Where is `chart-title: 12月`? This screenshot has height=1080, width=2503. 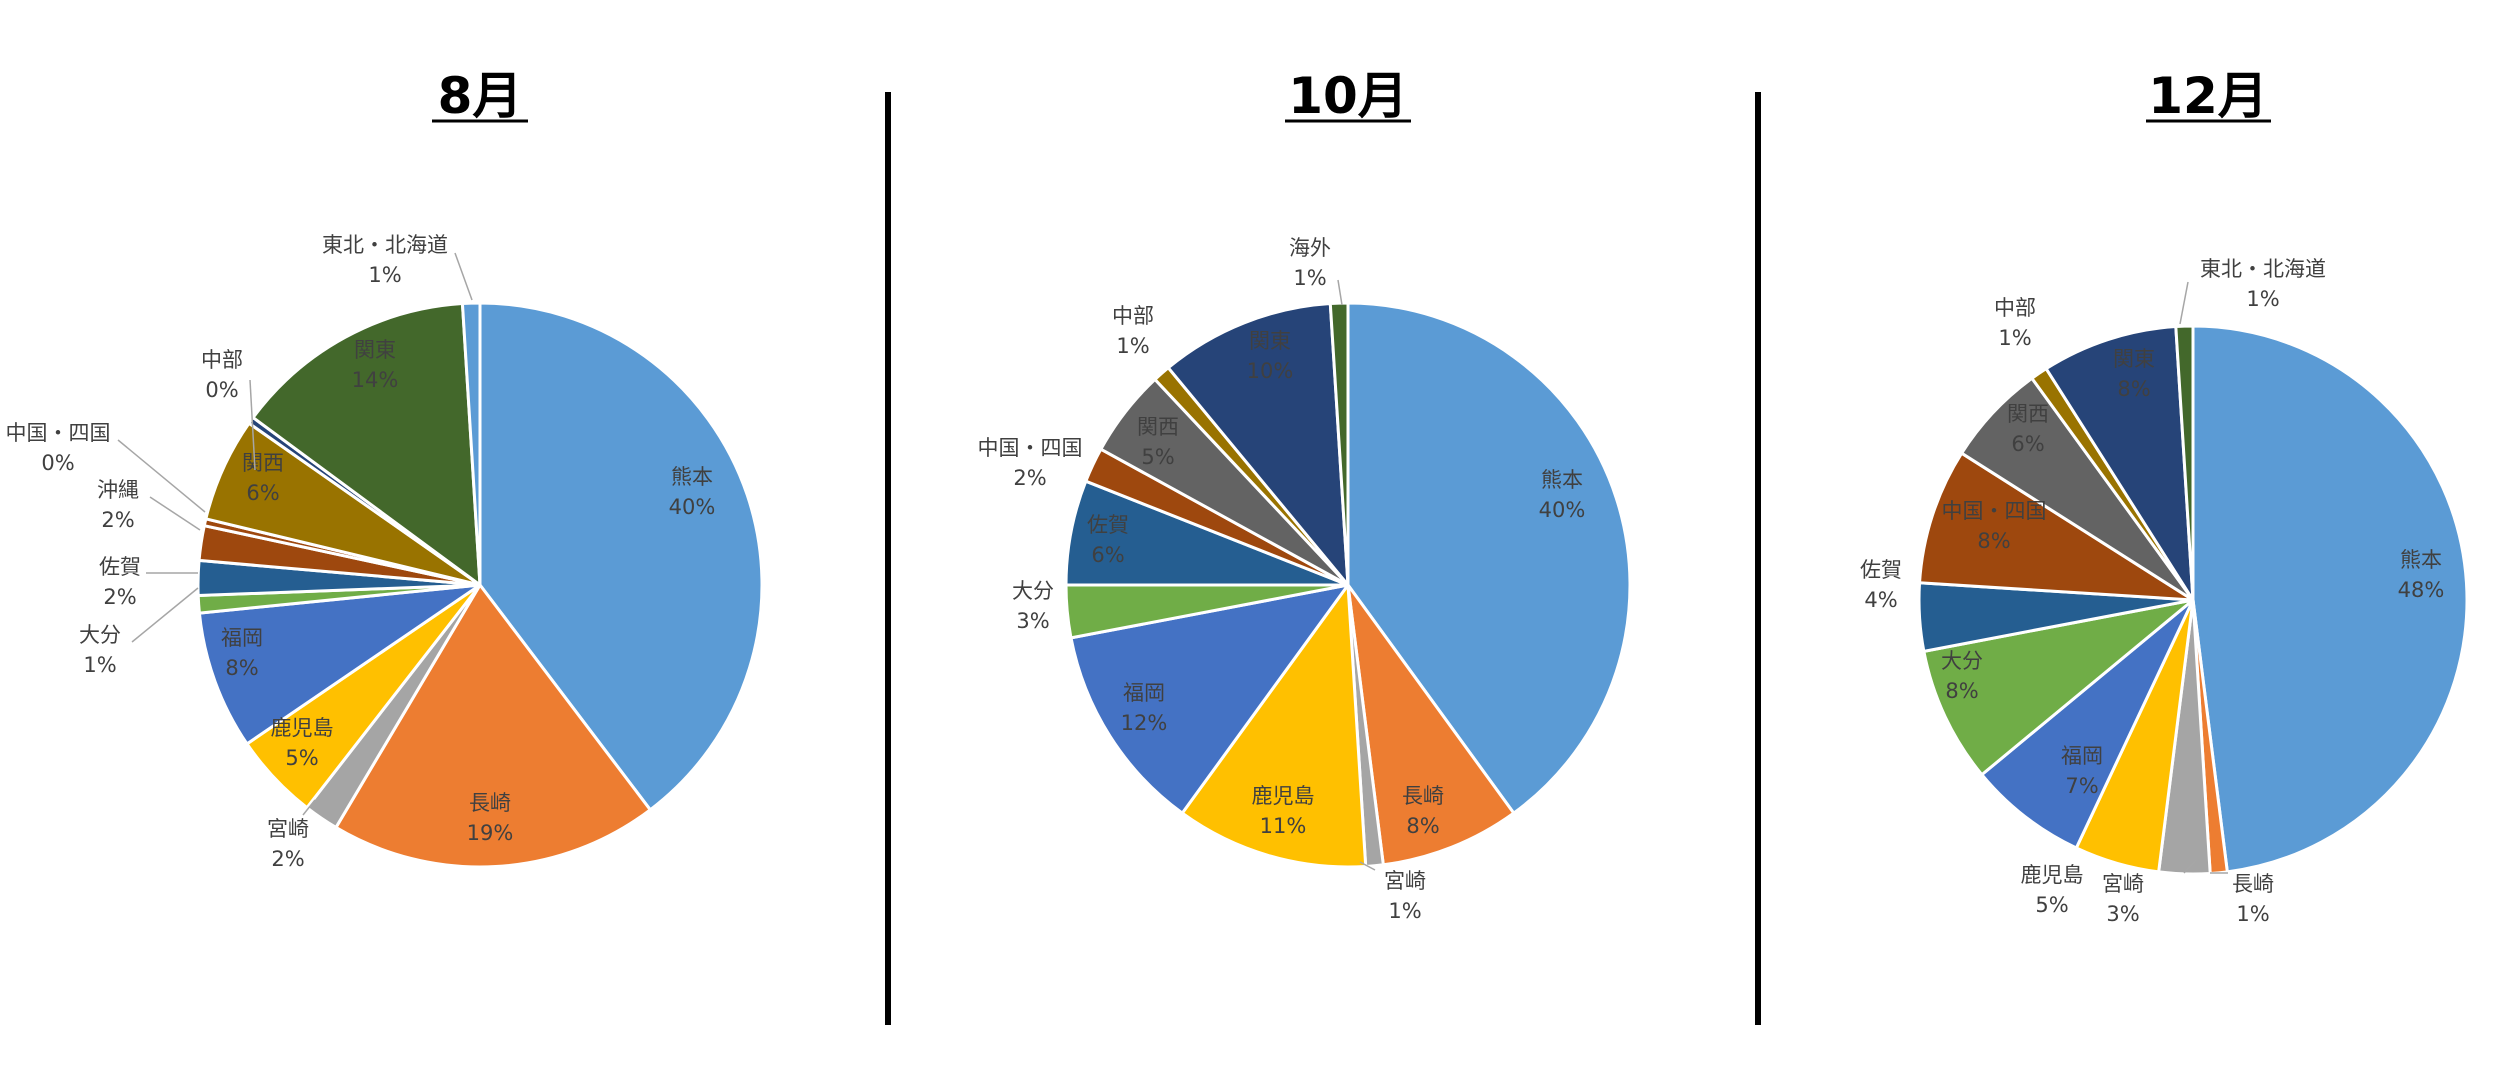 chart-title: 12月 is located at coordinates (2208, 96).